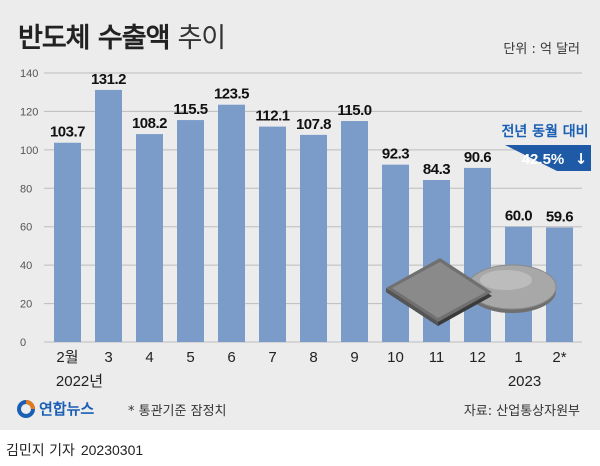 The width and height of the screenshot is (600, 466). Describe the element at coordinates (313, 357) in the screenshot. I see `x-tick-label: 8` at that location.